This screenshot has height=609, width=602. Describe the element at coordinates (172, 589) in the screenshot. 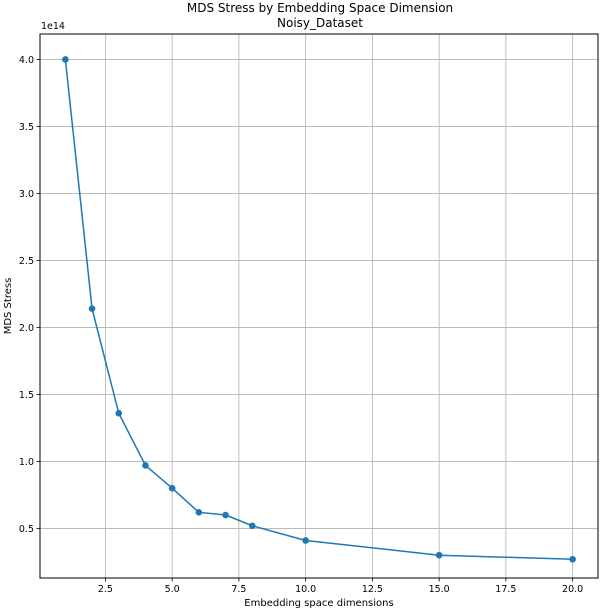

I see `x-tick-label: 5.0` at that location.